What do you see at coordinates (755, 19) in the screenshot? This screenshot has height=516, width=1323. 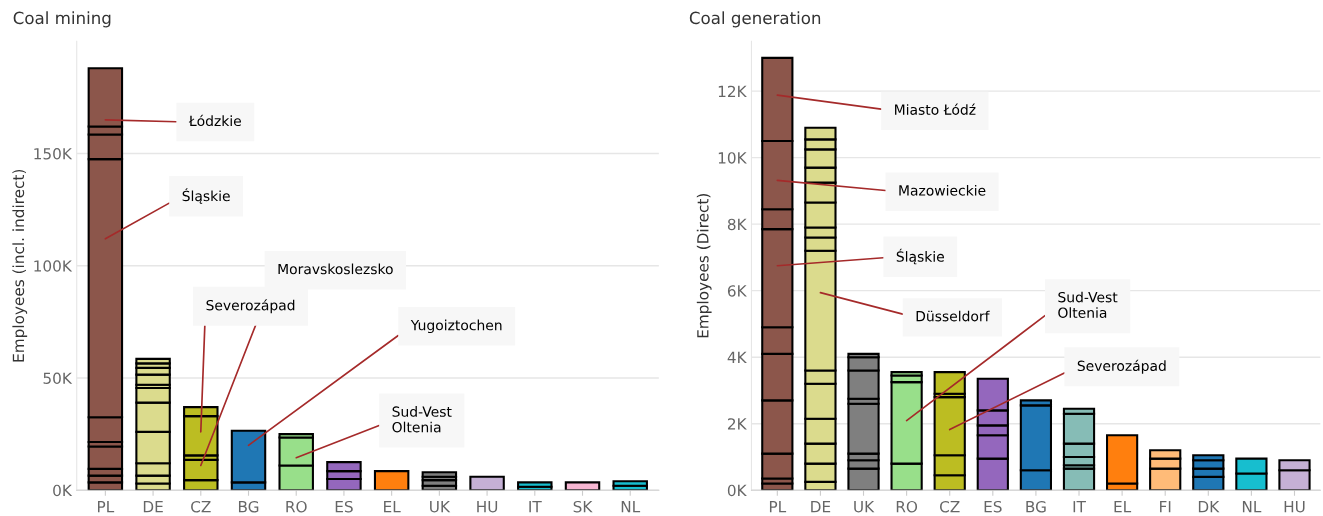 I see `chart-title: Coal generation` at bounding box center [755, 19].